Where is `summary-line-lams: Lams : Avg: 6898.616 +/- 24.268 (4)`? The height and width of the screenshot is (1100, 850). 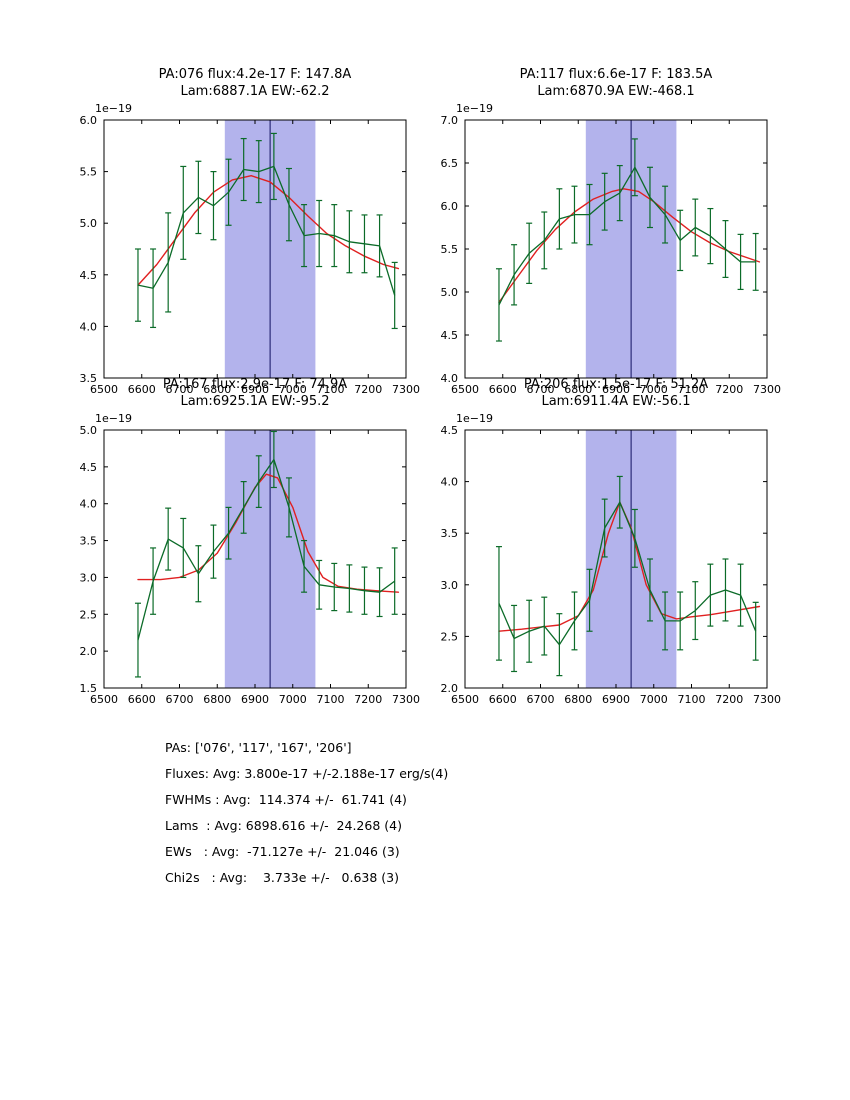 summary-line-lams: Lams : Avg: 6898.616 +/- 24.268 (4) is located at coordinates (283, 825).